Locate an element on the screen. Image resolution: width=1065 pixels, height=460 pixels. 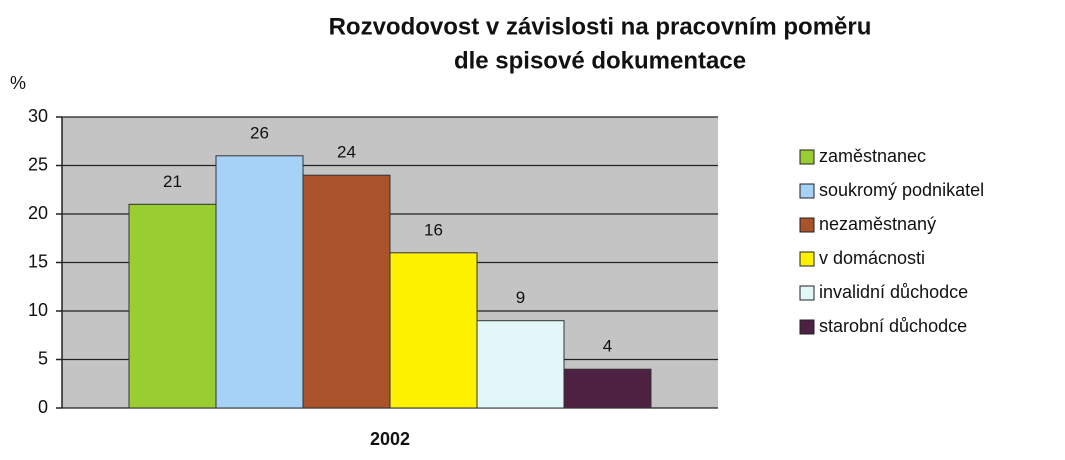
data-label: 9 is located at coordinates (520, 297).